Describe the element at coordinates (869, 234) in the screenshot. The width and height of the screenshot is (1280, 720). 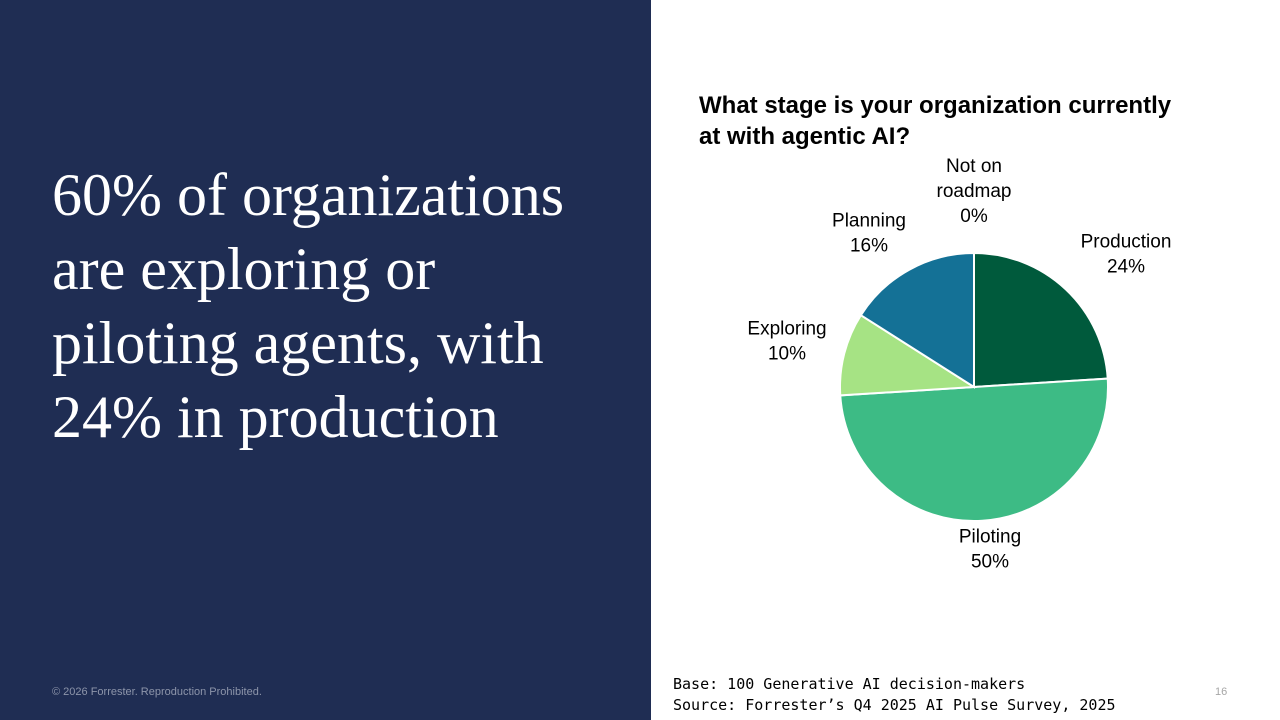
I see `slice-label-planning: Planning 16%` at that location.